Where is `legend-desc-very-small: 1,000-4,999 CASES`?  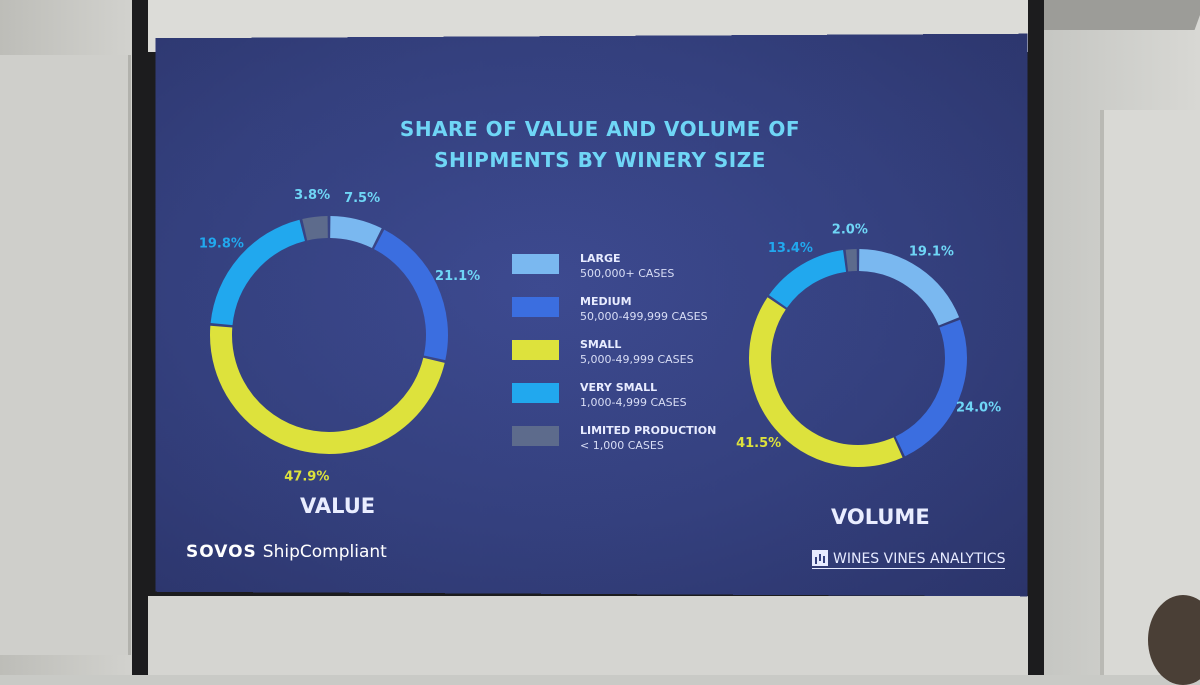 legend-desc-very-small: 1,000-4,999 CASES is located at coordinates (633, 402).